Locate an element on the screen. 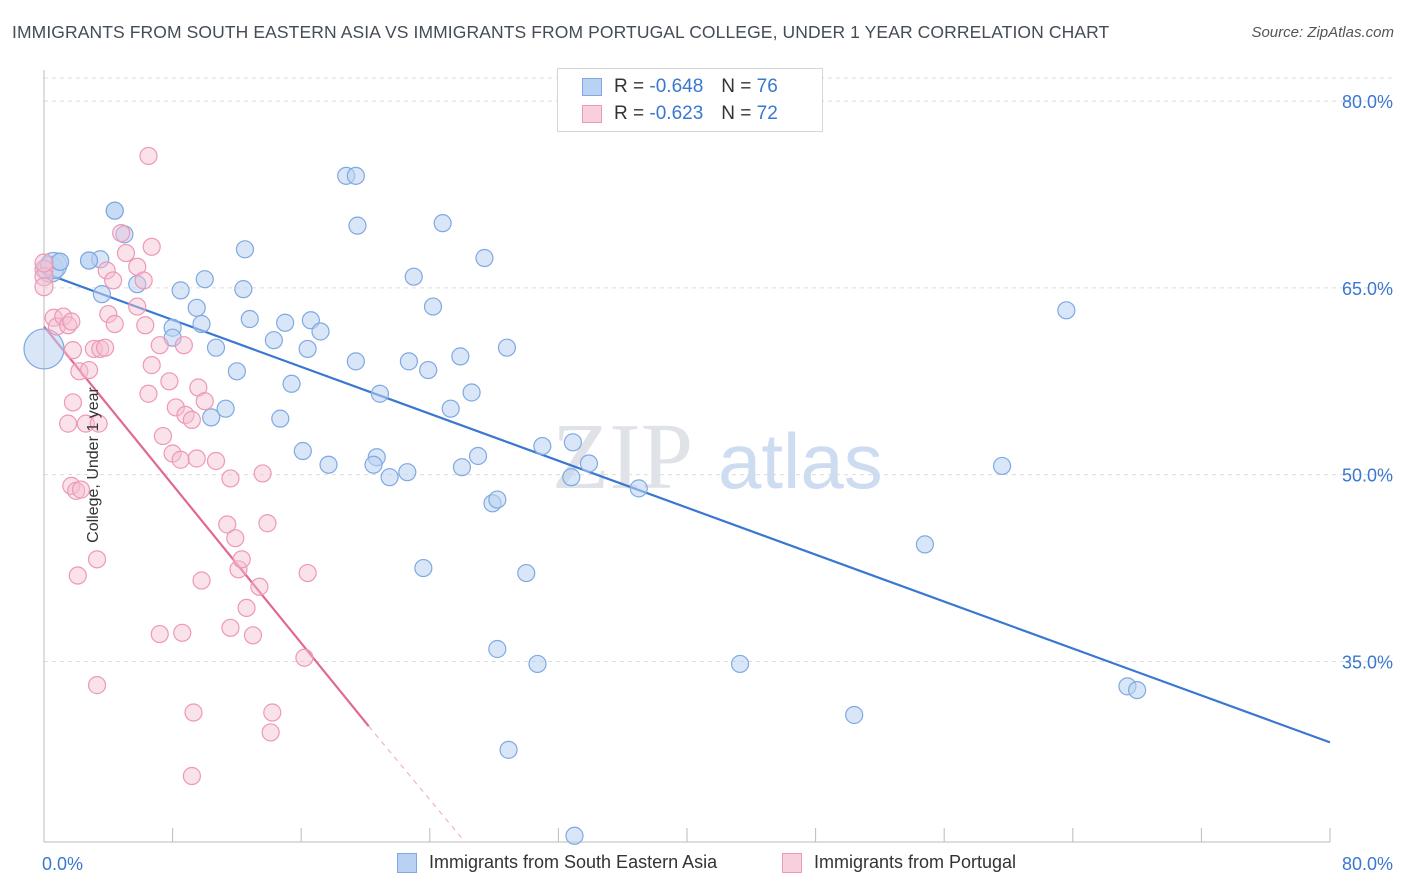  legend-row-blue: R = -0.648 N = 76 is located at coordinates (680, 87).